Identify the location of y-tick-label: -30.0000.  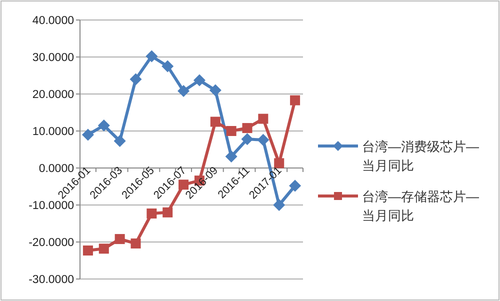
(51, 280).